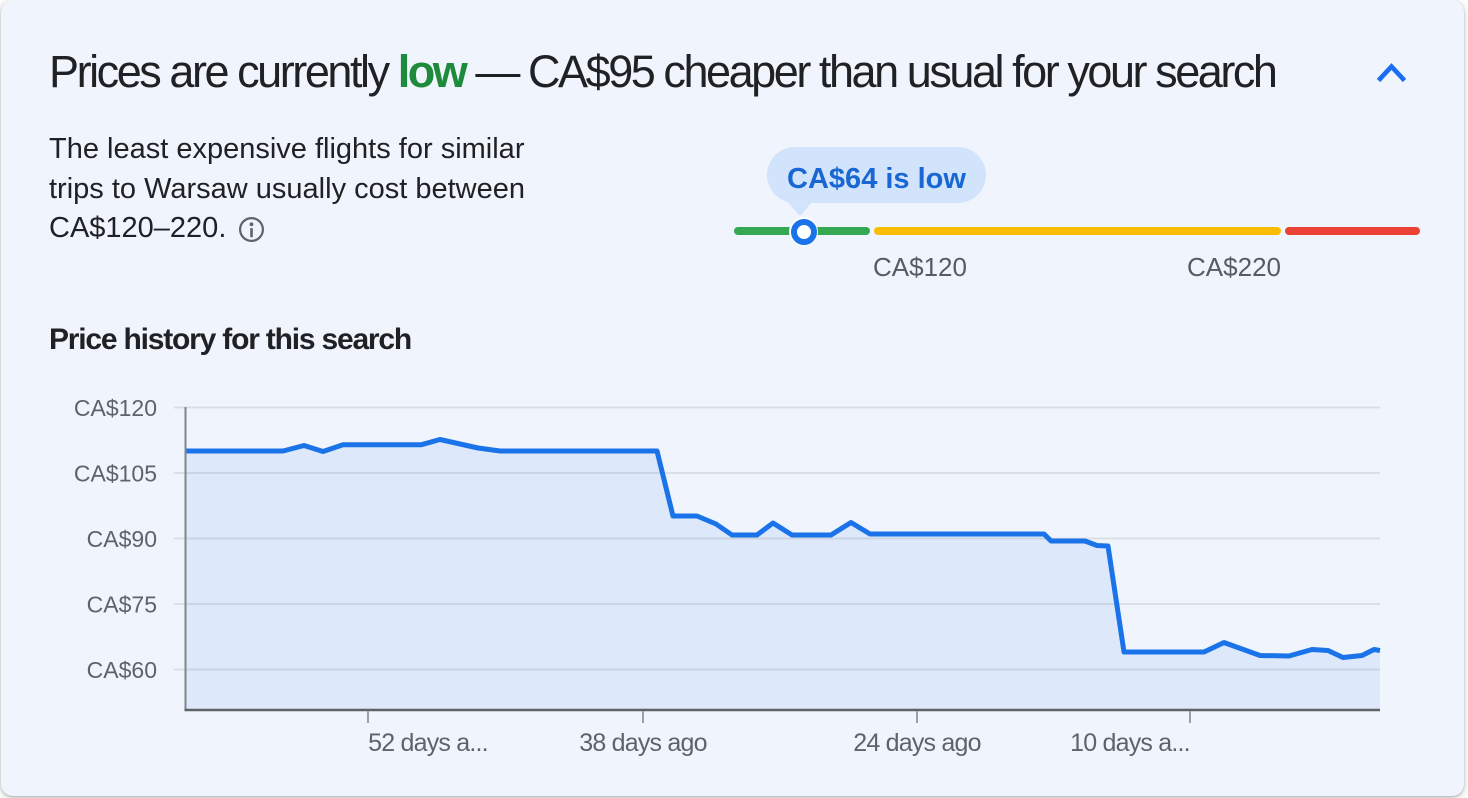 Image resolution: width=1468 pixels, height=798 pixels. Describe the element at coordinates (115, 408) in the screenshot. I see `svg-text: CA$120` at that location.